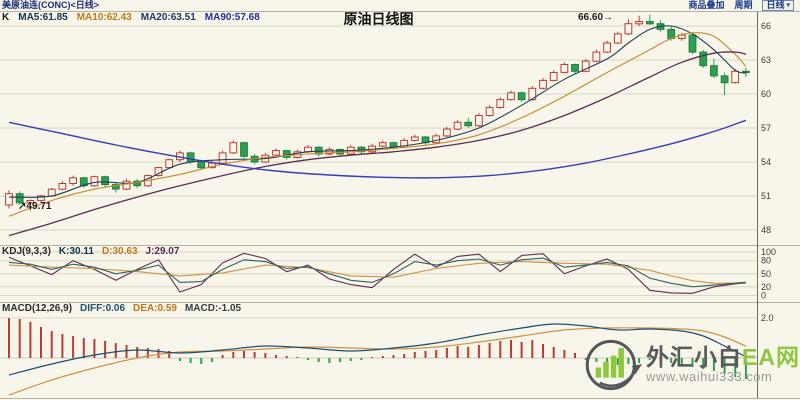  Describe the element at coordinates (766, 94) in the screenshot. I see `svg-text: 60` at that location.